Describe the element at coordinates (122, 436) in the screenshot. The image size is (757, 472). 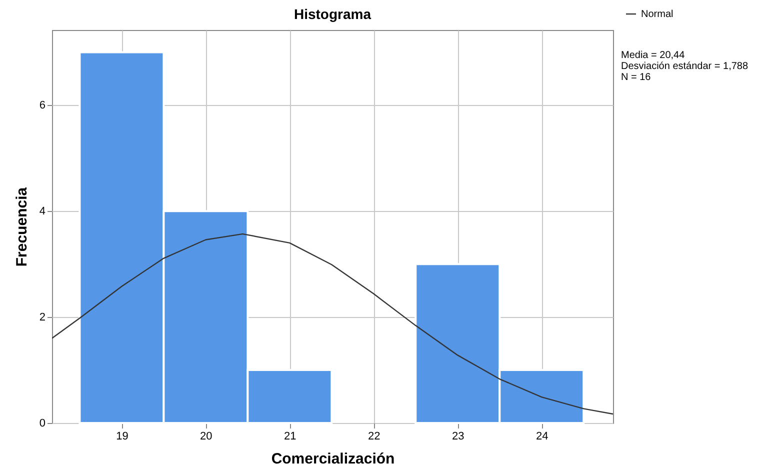
I see `x-tick-label: 19` at that location.